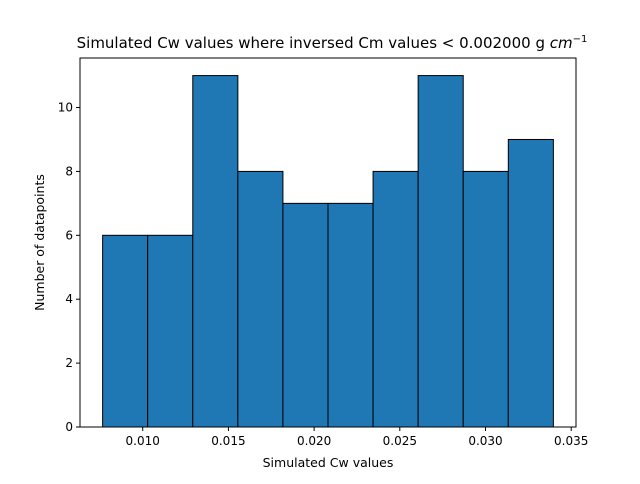 Image resolution: width=640 pixels, height=484 pixels. I want to click on chart-title-unit-exponent: −1, so click(580, 39).